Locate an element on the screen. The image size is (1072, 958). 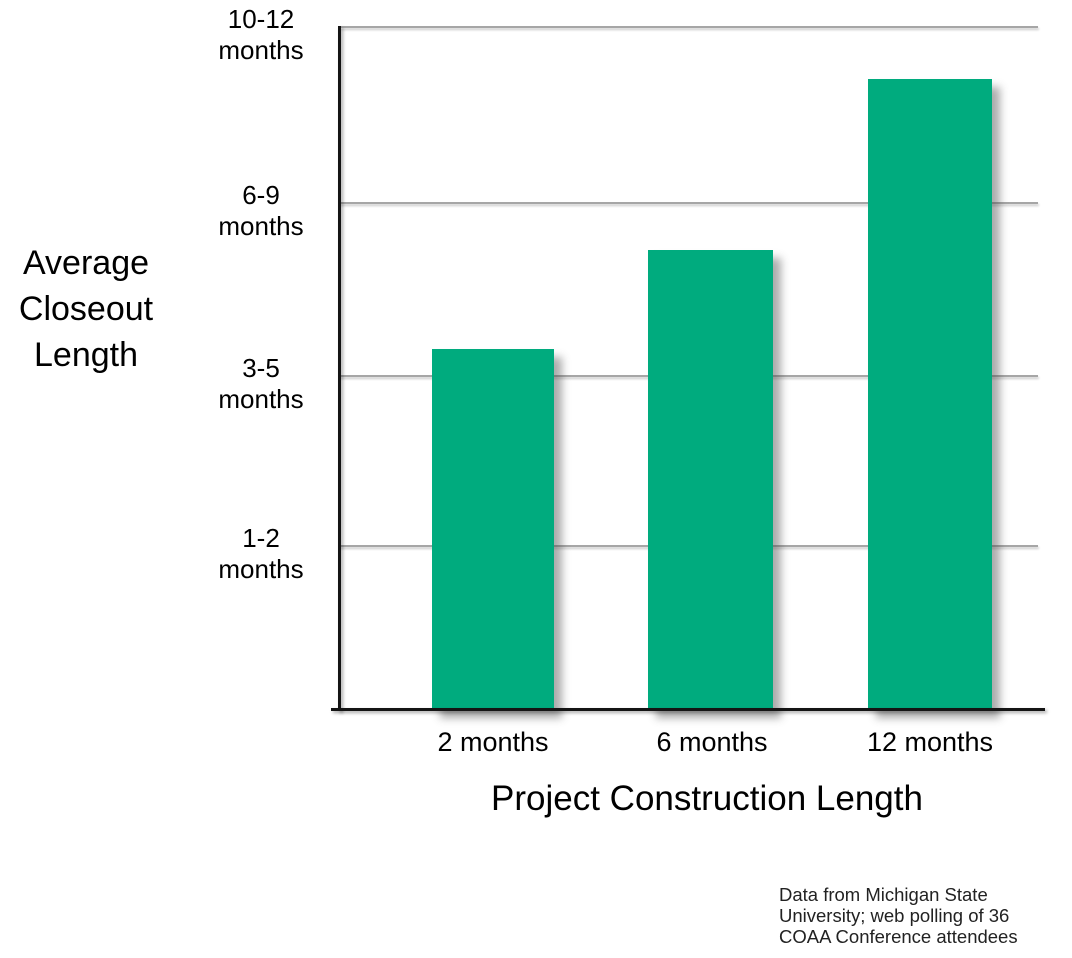
y-tick-label-6-9-months: 6-9 months is located at coordinates (261, 210).